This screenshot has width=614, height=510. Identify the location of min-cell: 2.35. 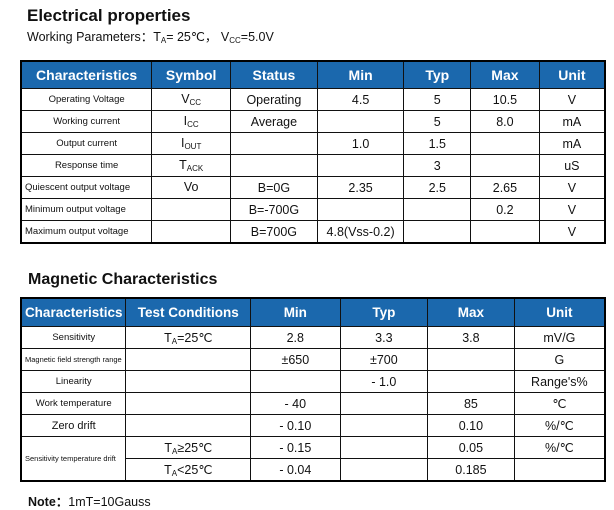
(360, 187).